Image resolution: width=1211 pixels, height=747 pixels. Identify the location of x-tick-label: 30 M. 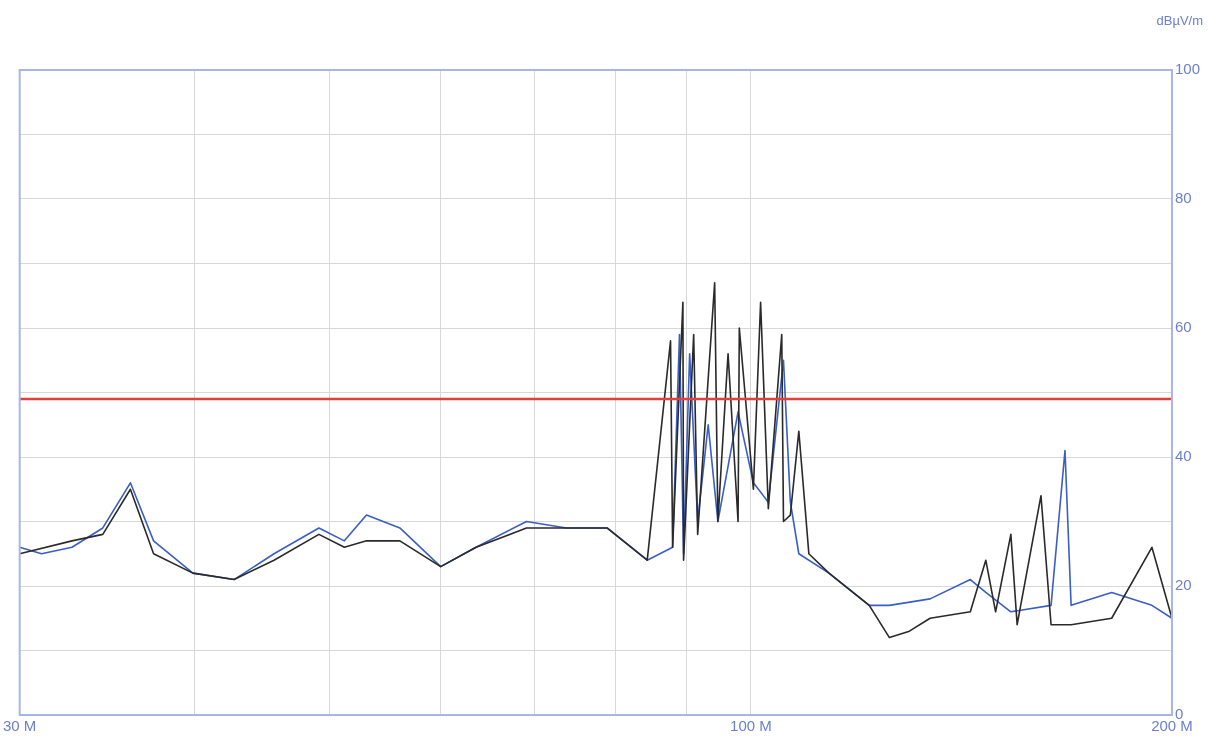
(19, 726).